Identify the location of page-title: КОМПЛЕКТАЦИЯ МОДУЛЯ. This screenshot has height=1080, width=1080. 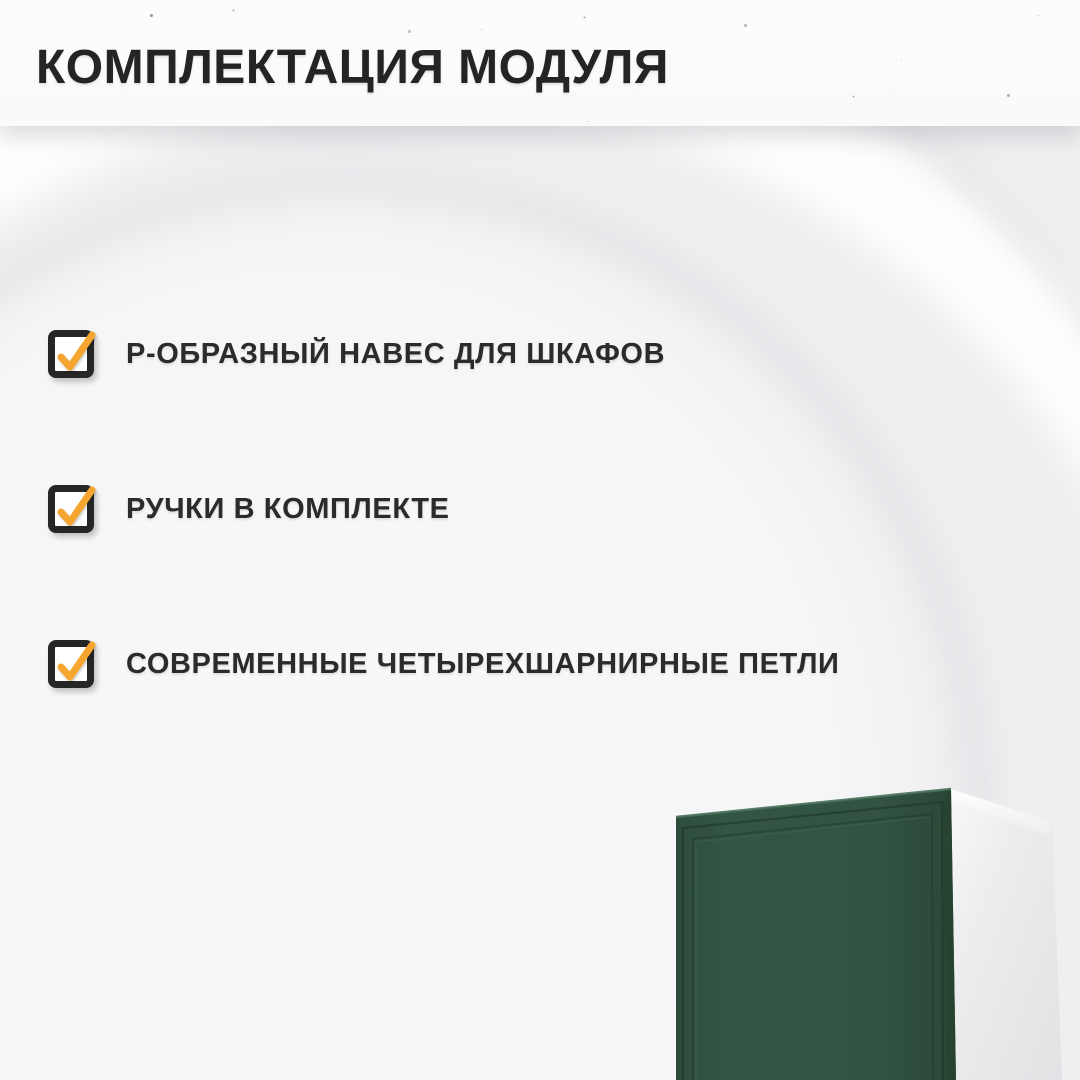
(352, 67).